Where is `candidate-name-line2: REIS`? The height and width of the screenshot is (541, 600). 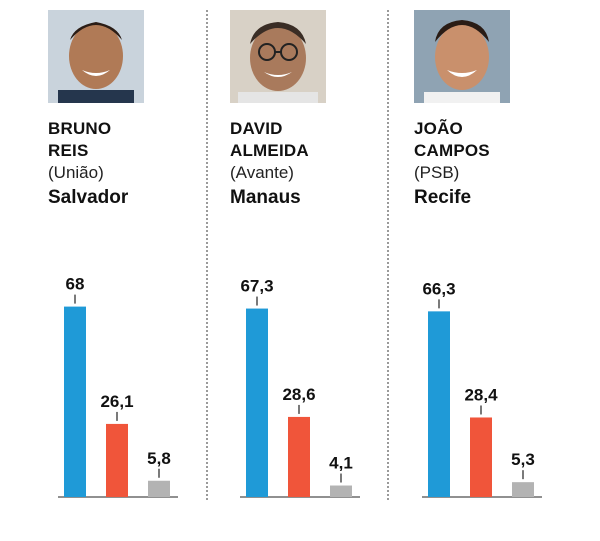
candidate-name-line2: REIS is located at coordinates (68, 150).